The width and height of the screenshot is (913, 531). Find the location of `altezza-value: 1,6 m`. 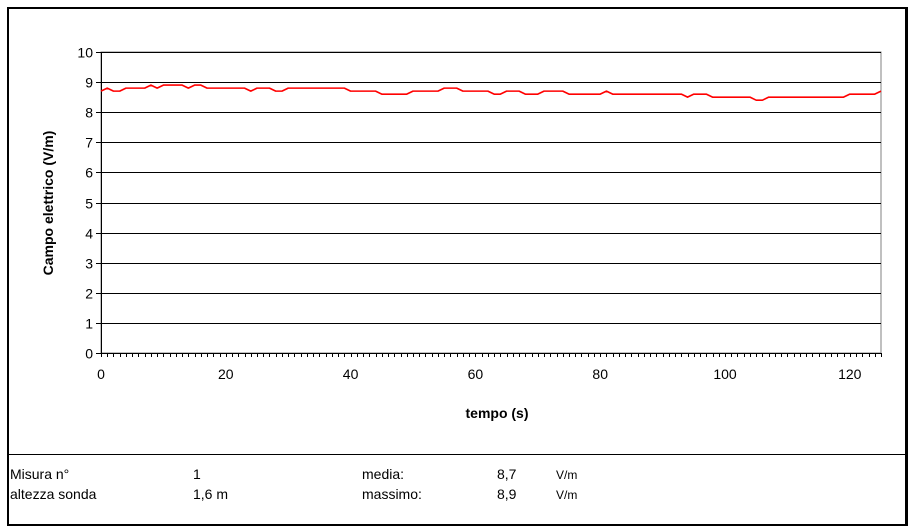

altezza-value: 1,6 m is located at coordinates (211, 494).